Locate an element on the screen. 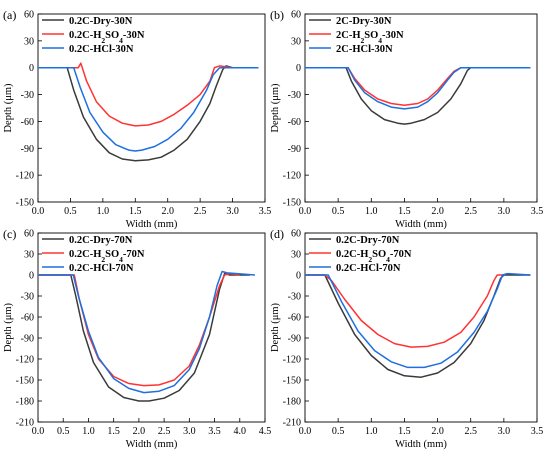 Image resolution: width=550 pixels, height=457 pixels. legend-label: 0.2C-Dry-30N is located at coordinates (101, 21).